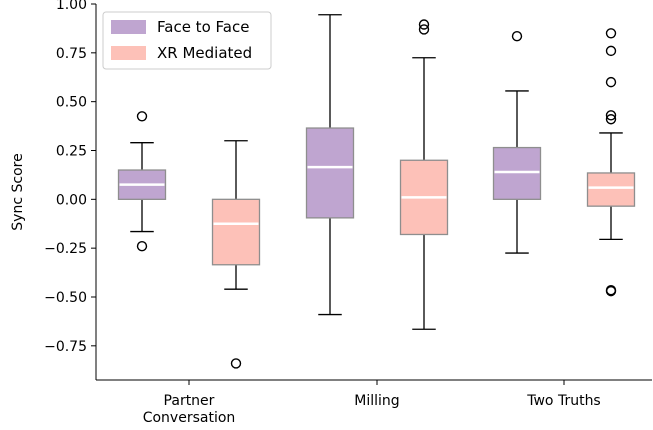  What do you see at coordinates (376, 401) in the screenshot?
I see `x-tick-label: Milling` at bounding box center [376, 401].